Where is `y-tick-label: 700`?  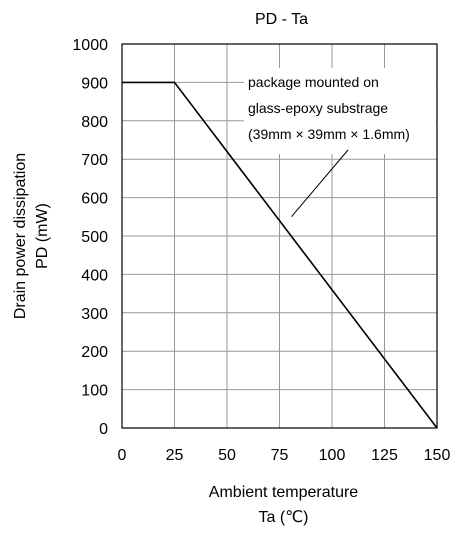
y-tick-label: 700 is located at coordinates (94, 160).